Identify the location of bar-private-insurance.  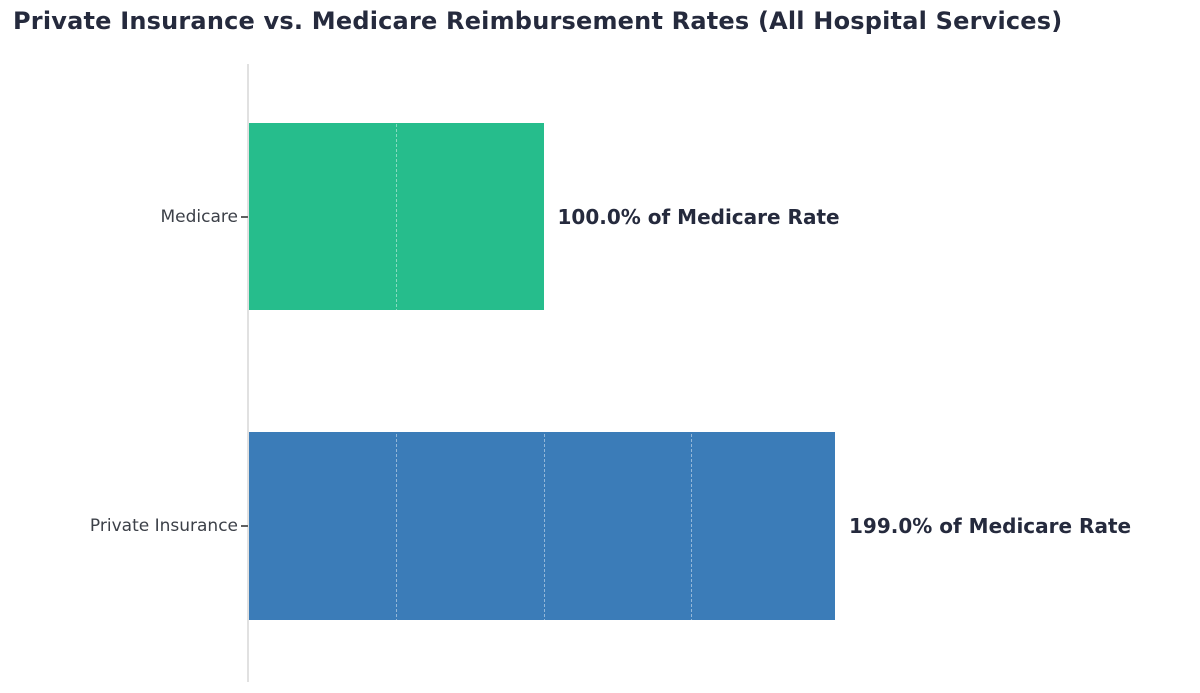
(542, 526).